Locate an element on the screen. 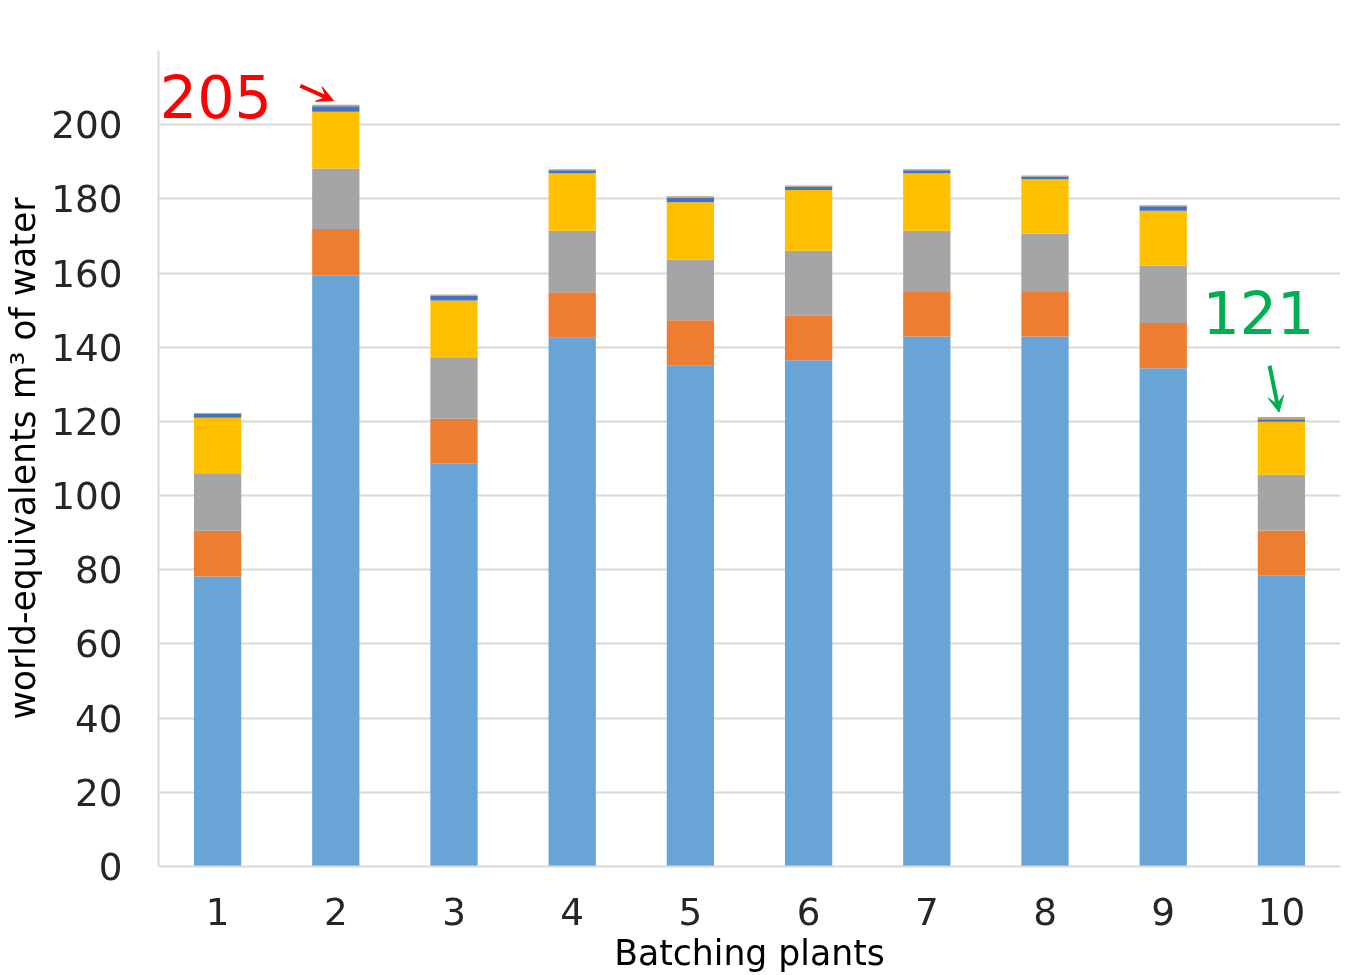  x-tick-label: 7 is located at coordinates (926, 911).